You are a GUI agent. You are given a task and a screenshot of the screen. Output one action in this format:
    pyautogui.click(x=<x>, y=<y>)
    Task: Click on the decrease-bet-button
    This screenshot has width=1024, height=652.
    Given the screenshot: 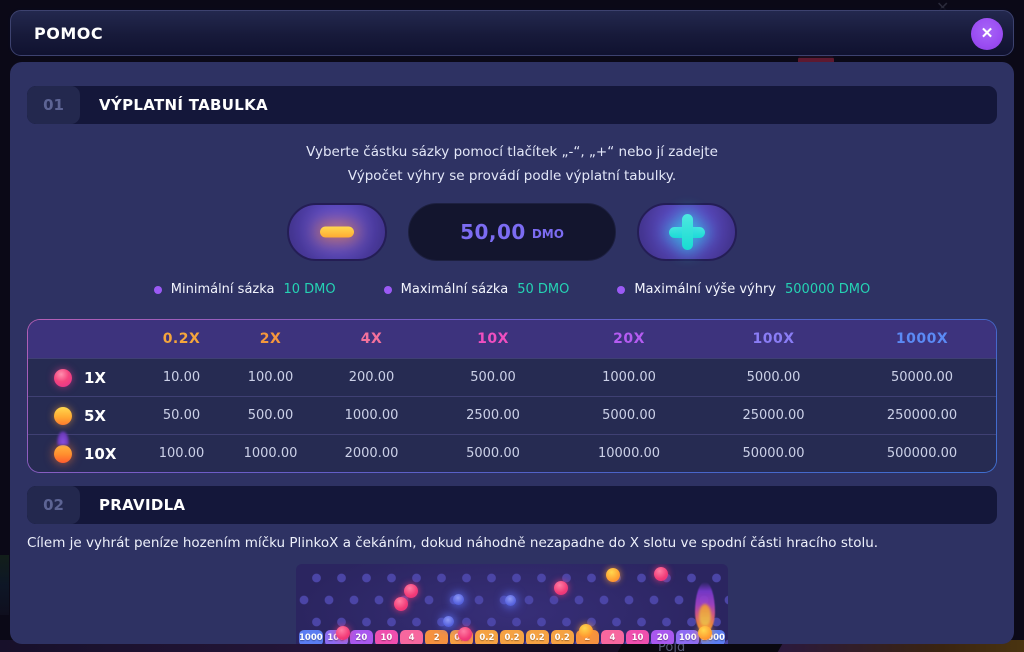 What is the action you would take?
    pyautogui.click(x=337, y=232)
    